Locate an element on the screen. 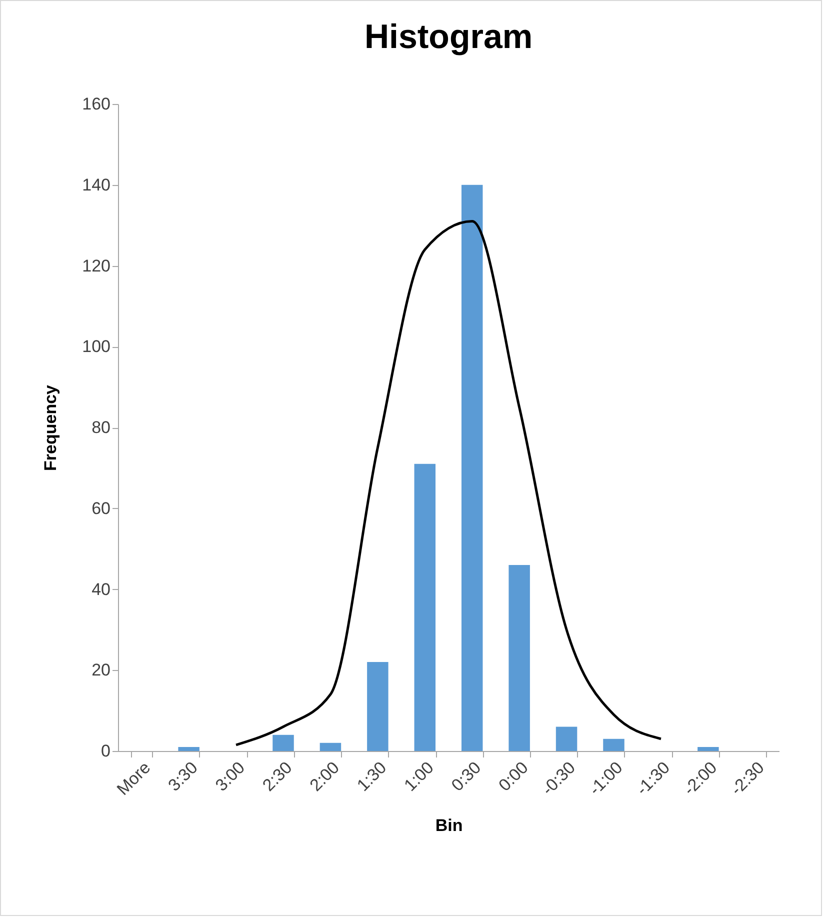  y-tick-label: 20 is located at coordinates (101, 670).